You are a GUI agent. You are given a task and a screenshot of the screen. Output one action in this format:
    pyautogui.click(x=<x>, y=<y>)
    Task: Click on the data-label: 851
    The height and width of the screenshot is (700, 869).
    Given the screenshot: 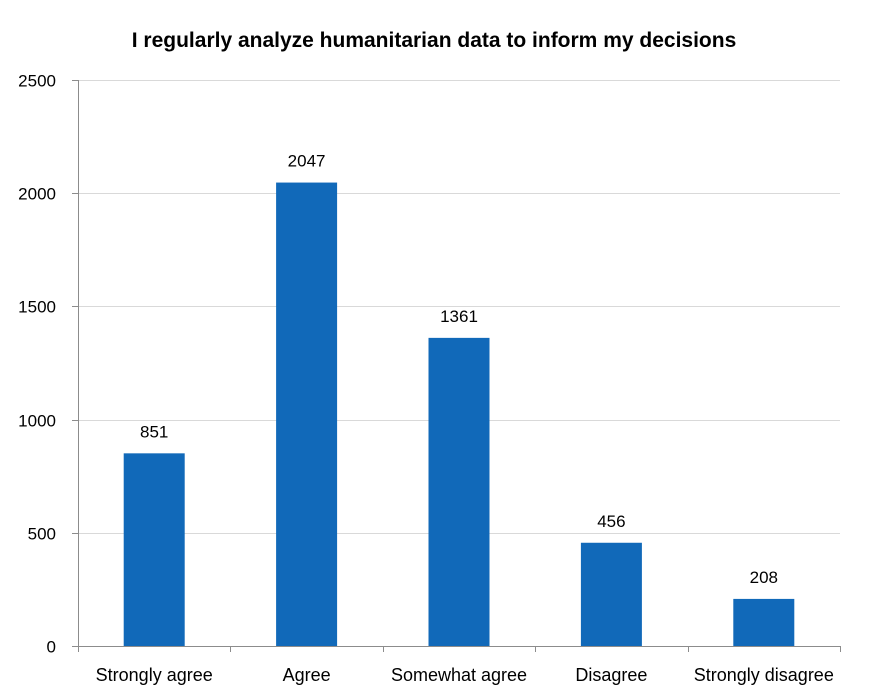 What is the action you would take?
    pyautogui.click(x=154, y=431)
    